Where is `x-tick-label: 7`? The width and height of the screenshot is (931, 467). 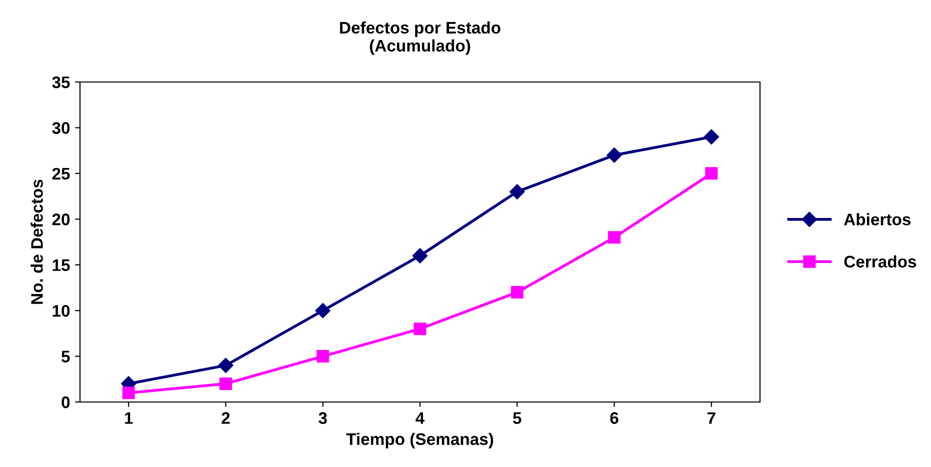 x-tick-label: 7 is located at coordinates (712, 418).